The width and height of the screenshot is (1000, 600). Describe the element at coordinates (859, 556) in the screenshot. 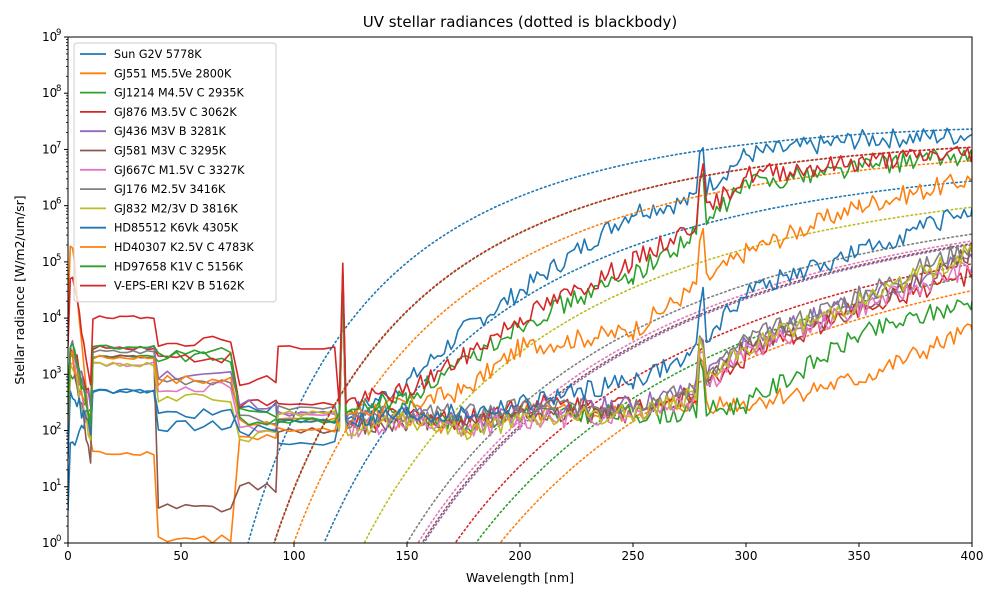

I see `x-tick-label: 350` at that location.